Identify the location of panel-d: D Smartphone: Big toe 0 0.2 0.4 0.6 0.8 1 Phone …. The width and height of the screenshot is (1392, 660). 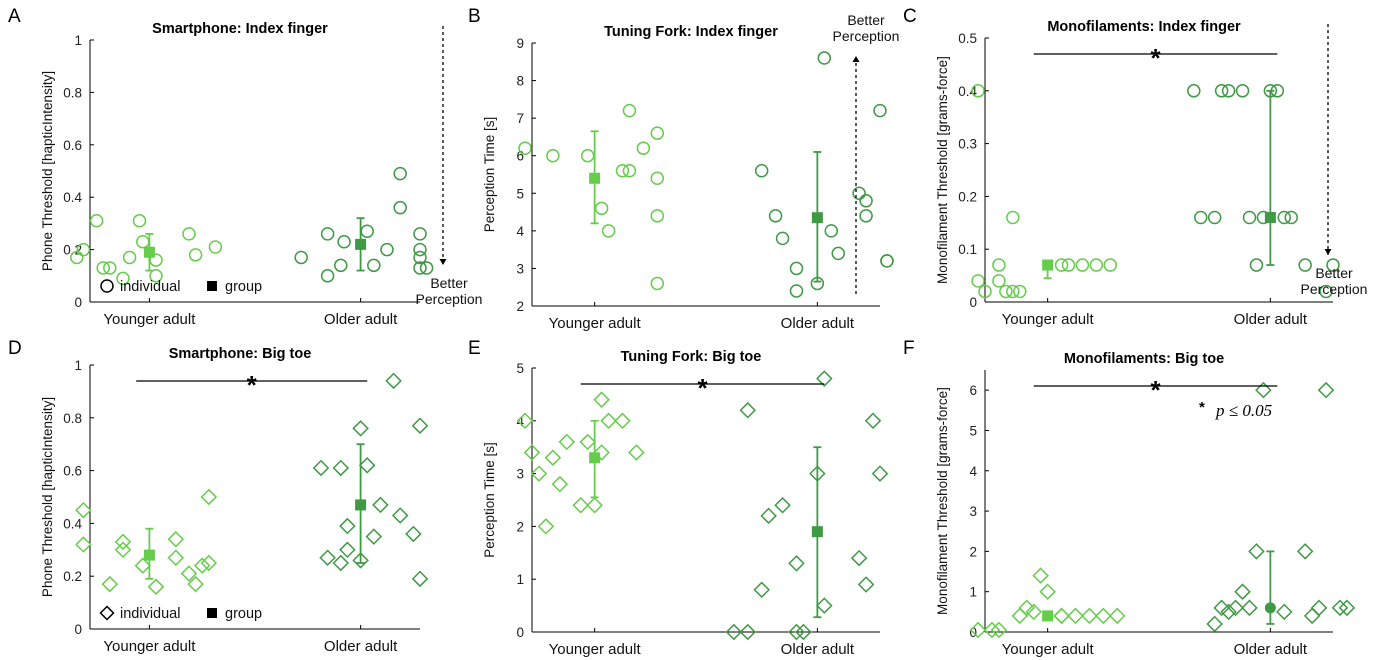
(218, 496).